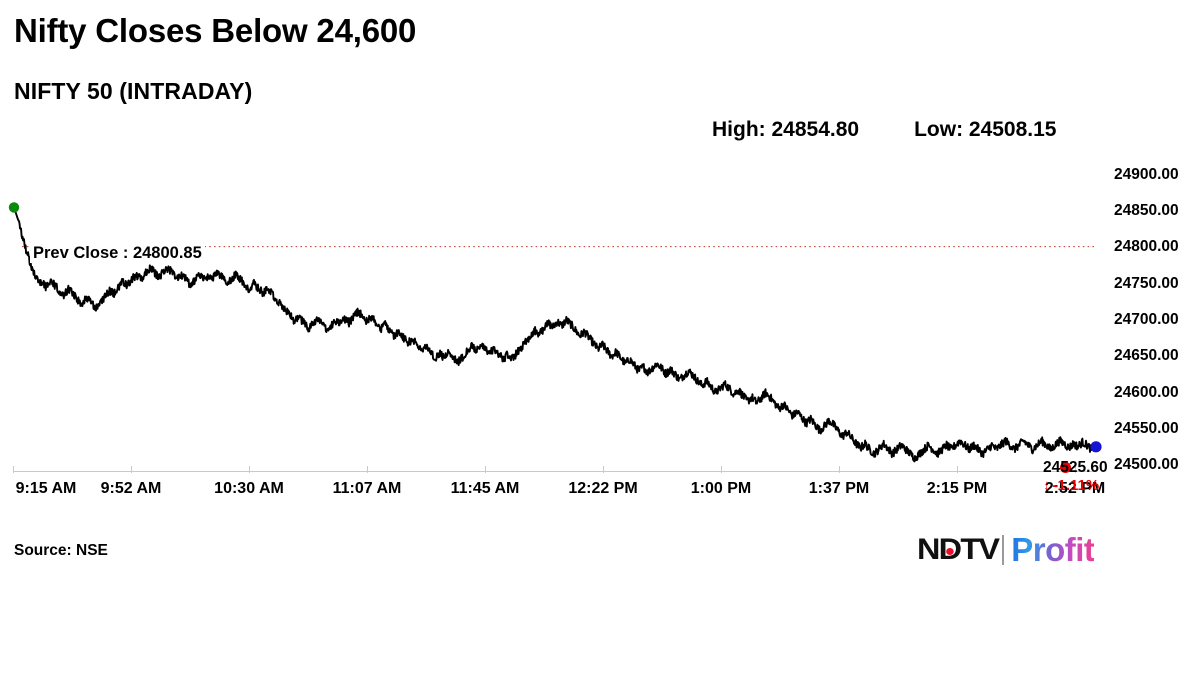  I want to click on profit-wordmark: Profit, so click(1053, 549).